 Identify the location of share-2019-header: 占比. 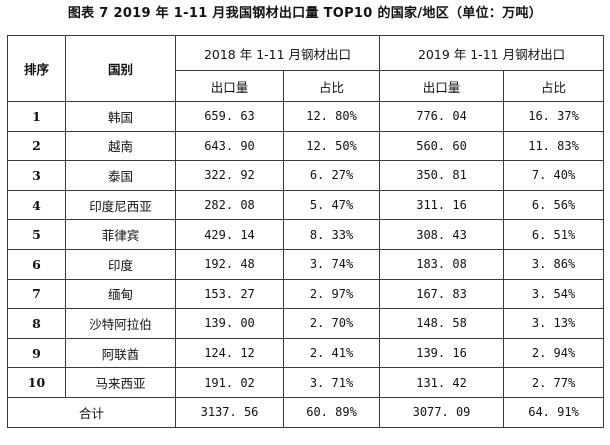
(554, 86).